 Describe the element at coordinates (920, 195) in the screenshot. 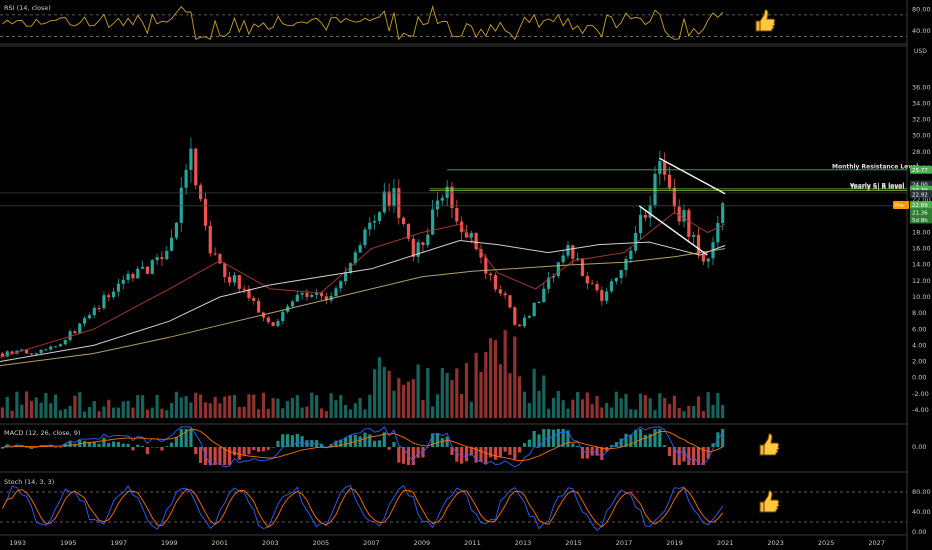

I see `price-badge-text: 22.92` at that location.